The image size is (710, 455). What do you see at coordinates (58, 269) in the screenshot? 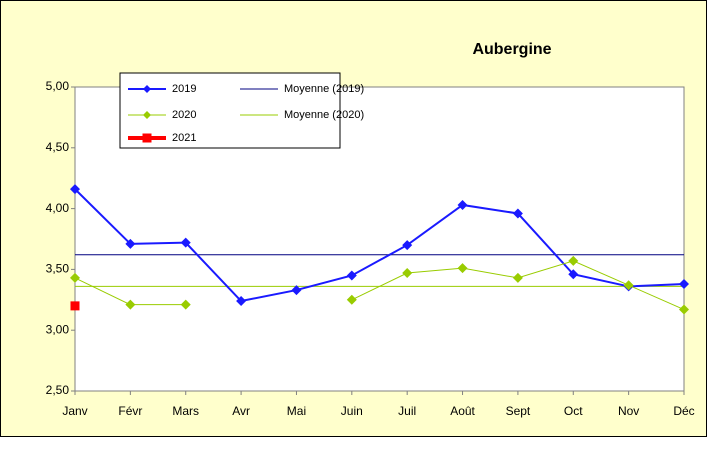
I see `y-tick-label: 3,50` at bounding box center [58, 269].